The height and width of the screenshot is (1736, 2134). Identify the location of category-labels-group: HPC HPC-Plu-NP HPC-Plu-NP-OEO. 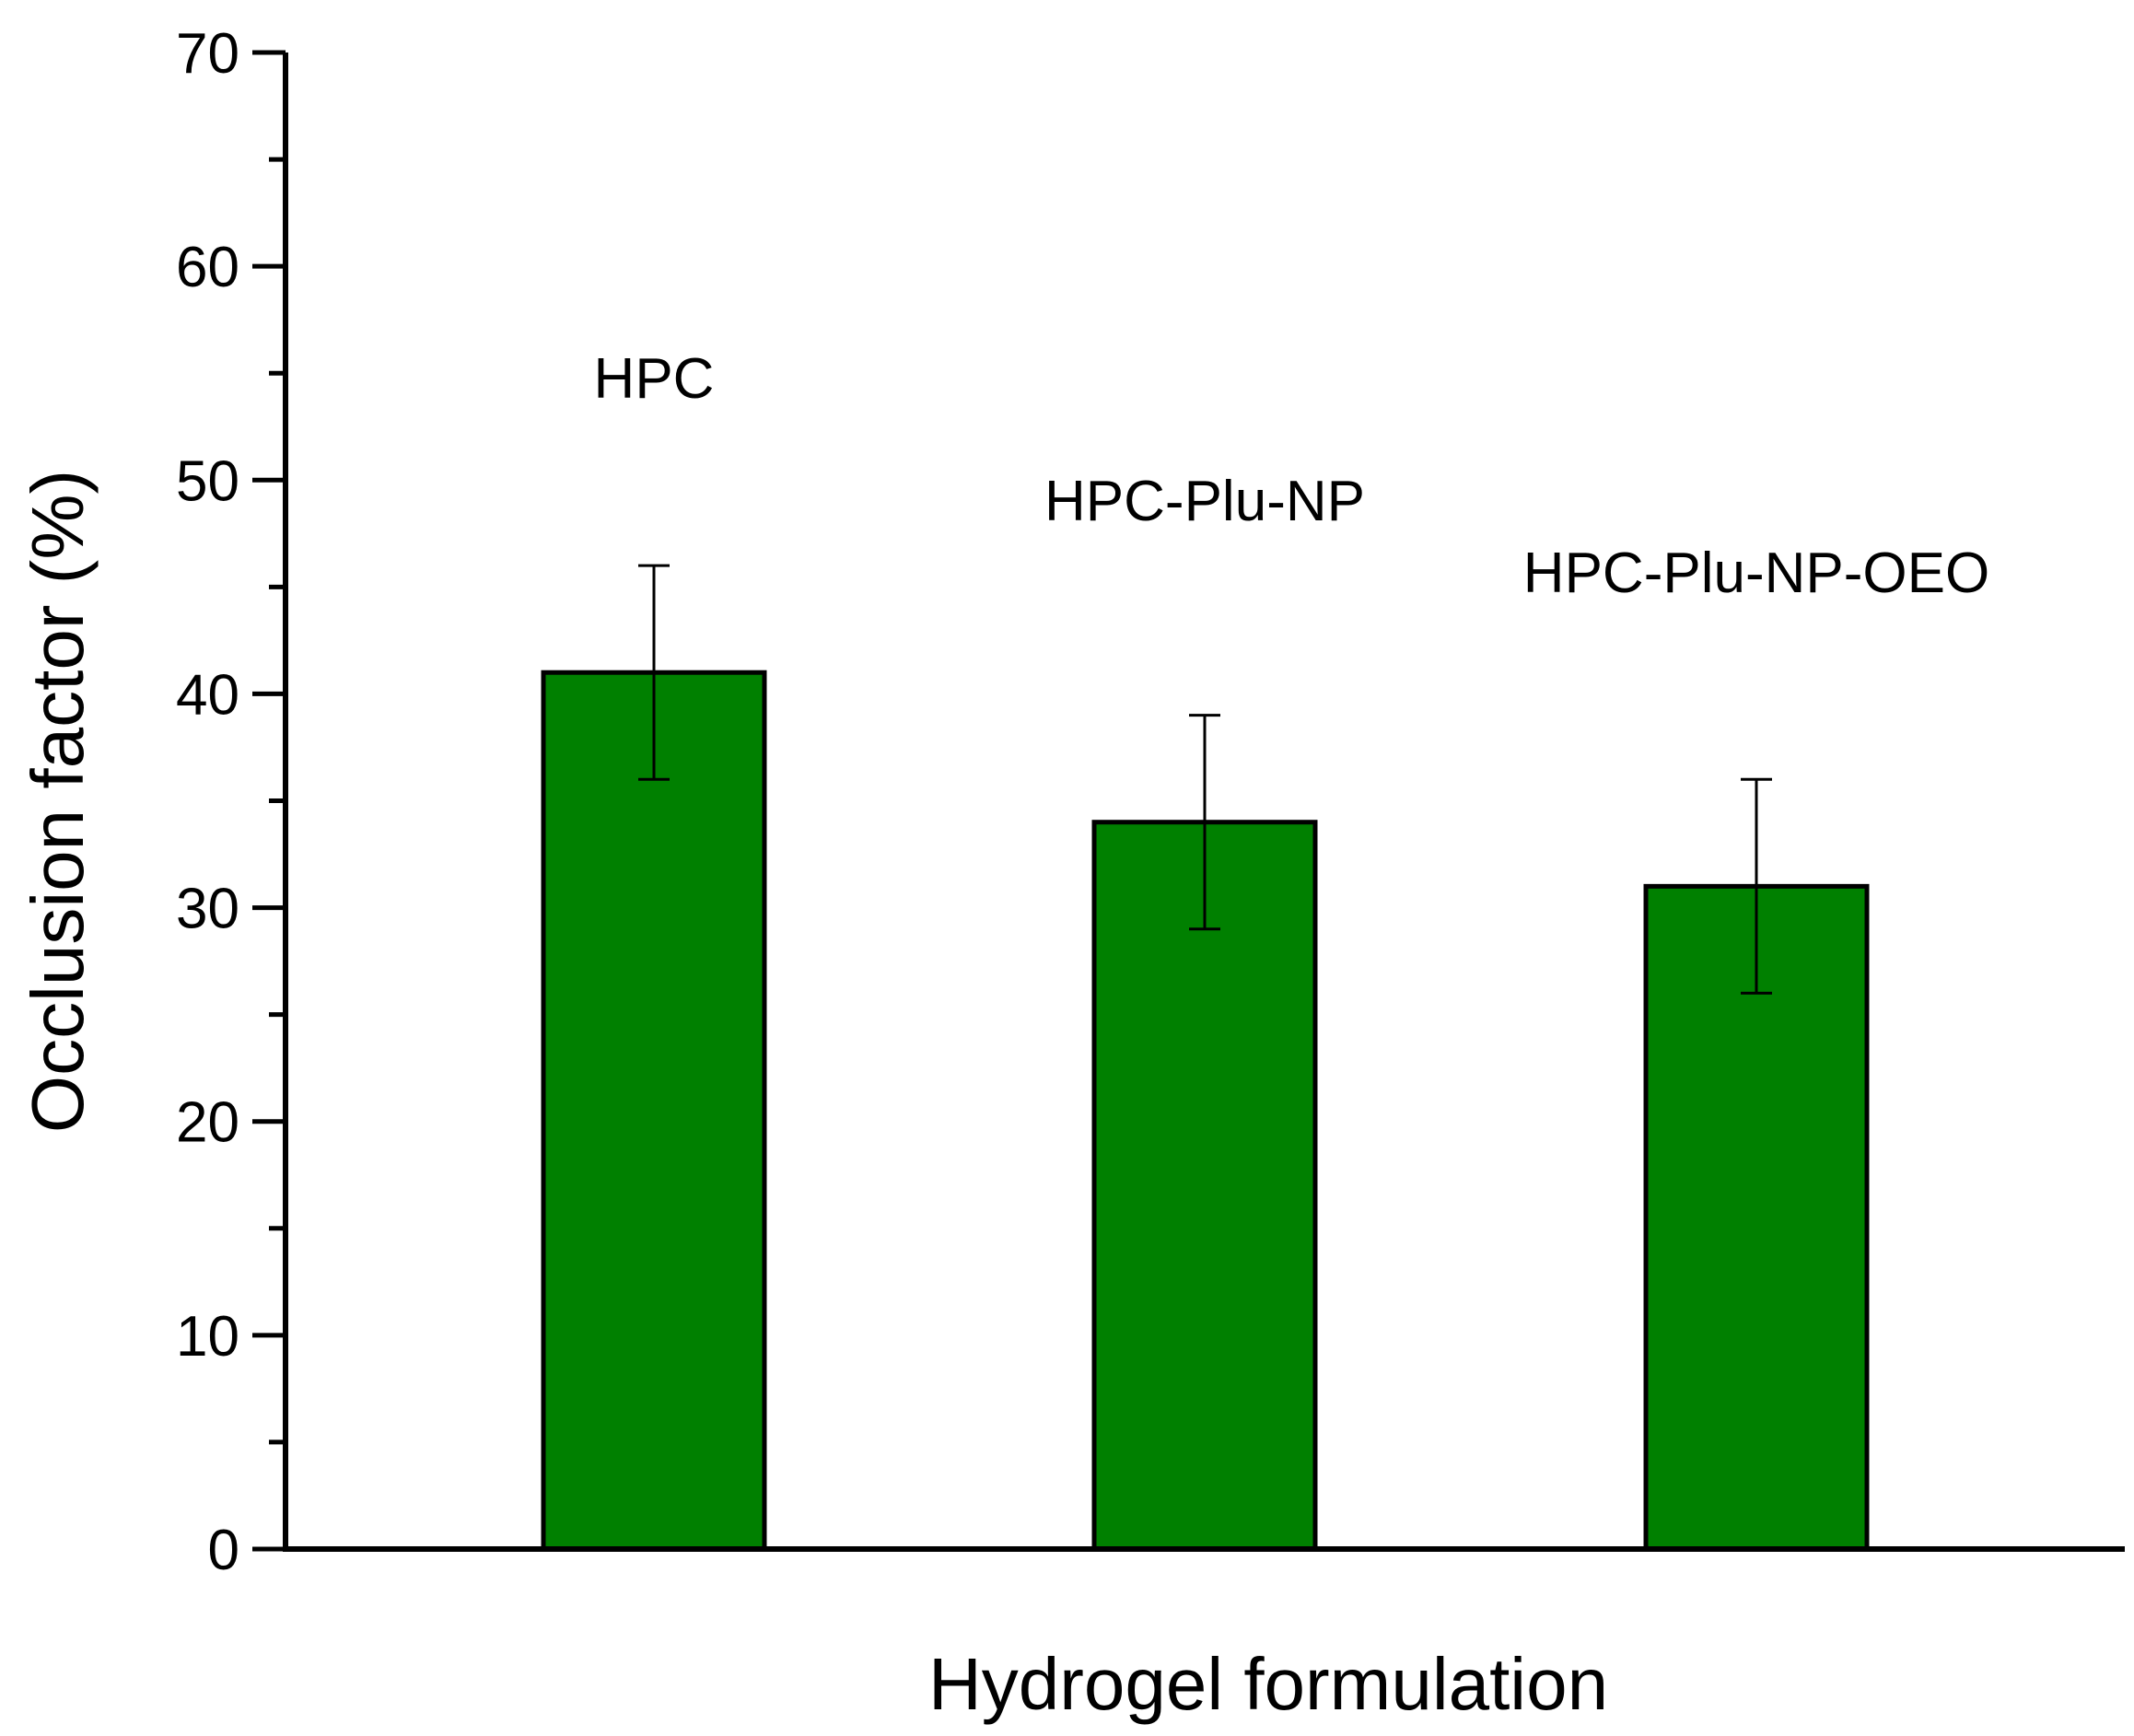
(1292, 476).